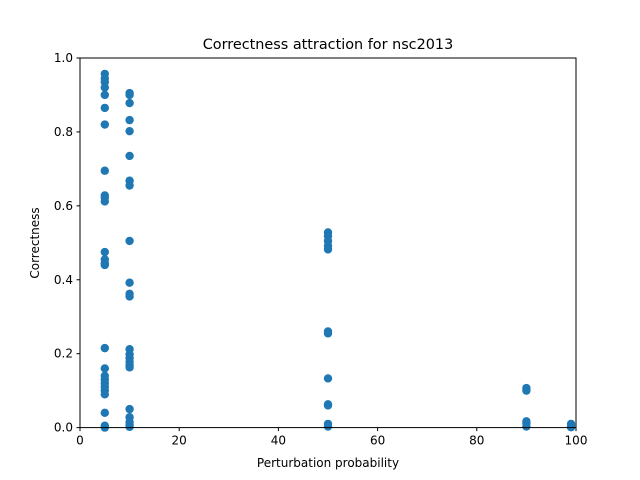  Describe the element at coordinates (63, 428) in the screenshot. I see `y-tick-label: 0.0` at that location.